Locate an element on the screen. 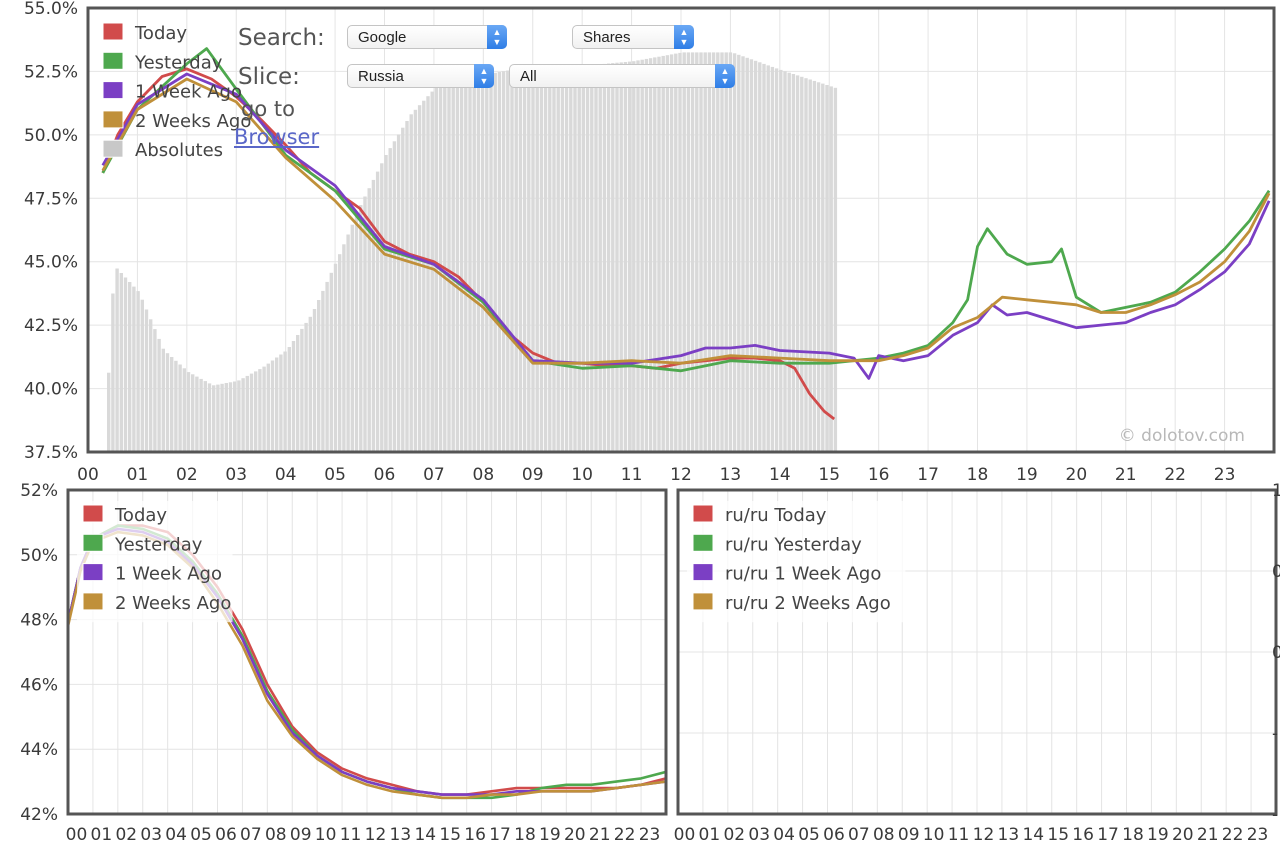 This screenshot has width=1280, height=847. y-tick-label: - is located at coordinates (1275, 734).